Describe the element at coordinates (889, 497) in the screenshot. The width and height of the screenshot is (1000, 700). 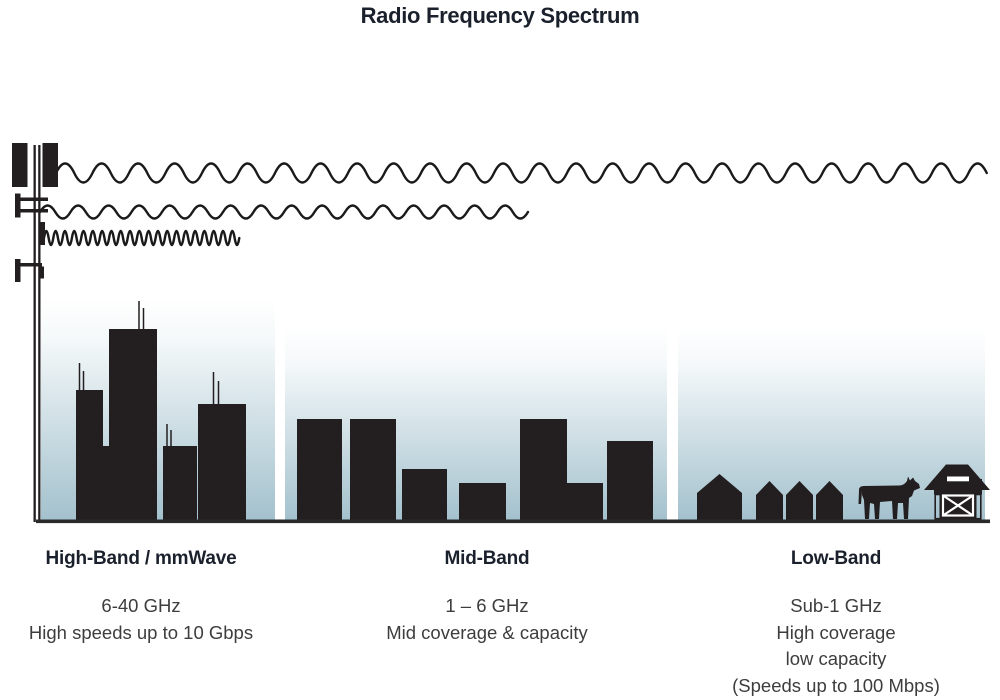
I see `cow-icon` at that location.